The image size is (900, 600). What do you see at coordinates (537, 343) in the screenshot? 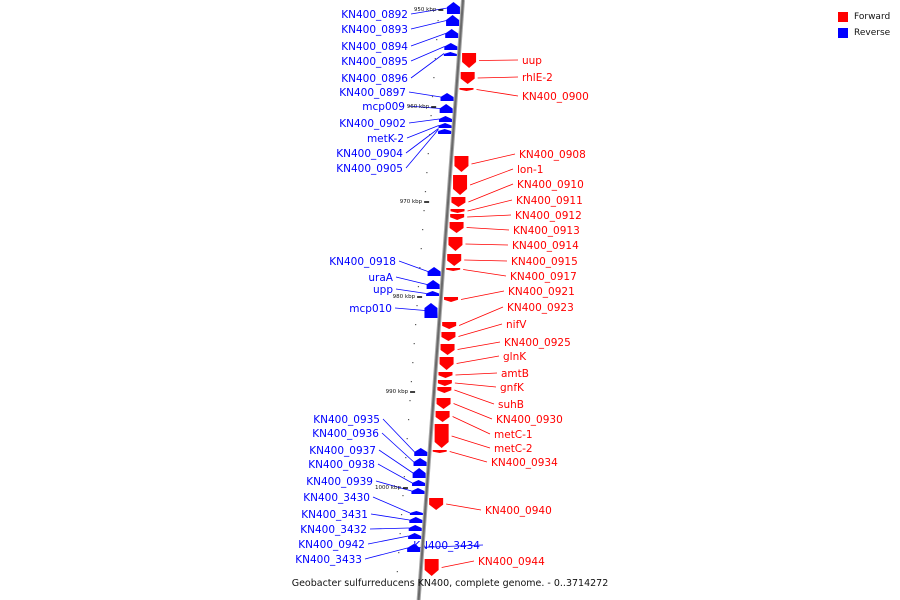
I see `forward-gene-label: KN400_0925` at bounding box center [537, 343].